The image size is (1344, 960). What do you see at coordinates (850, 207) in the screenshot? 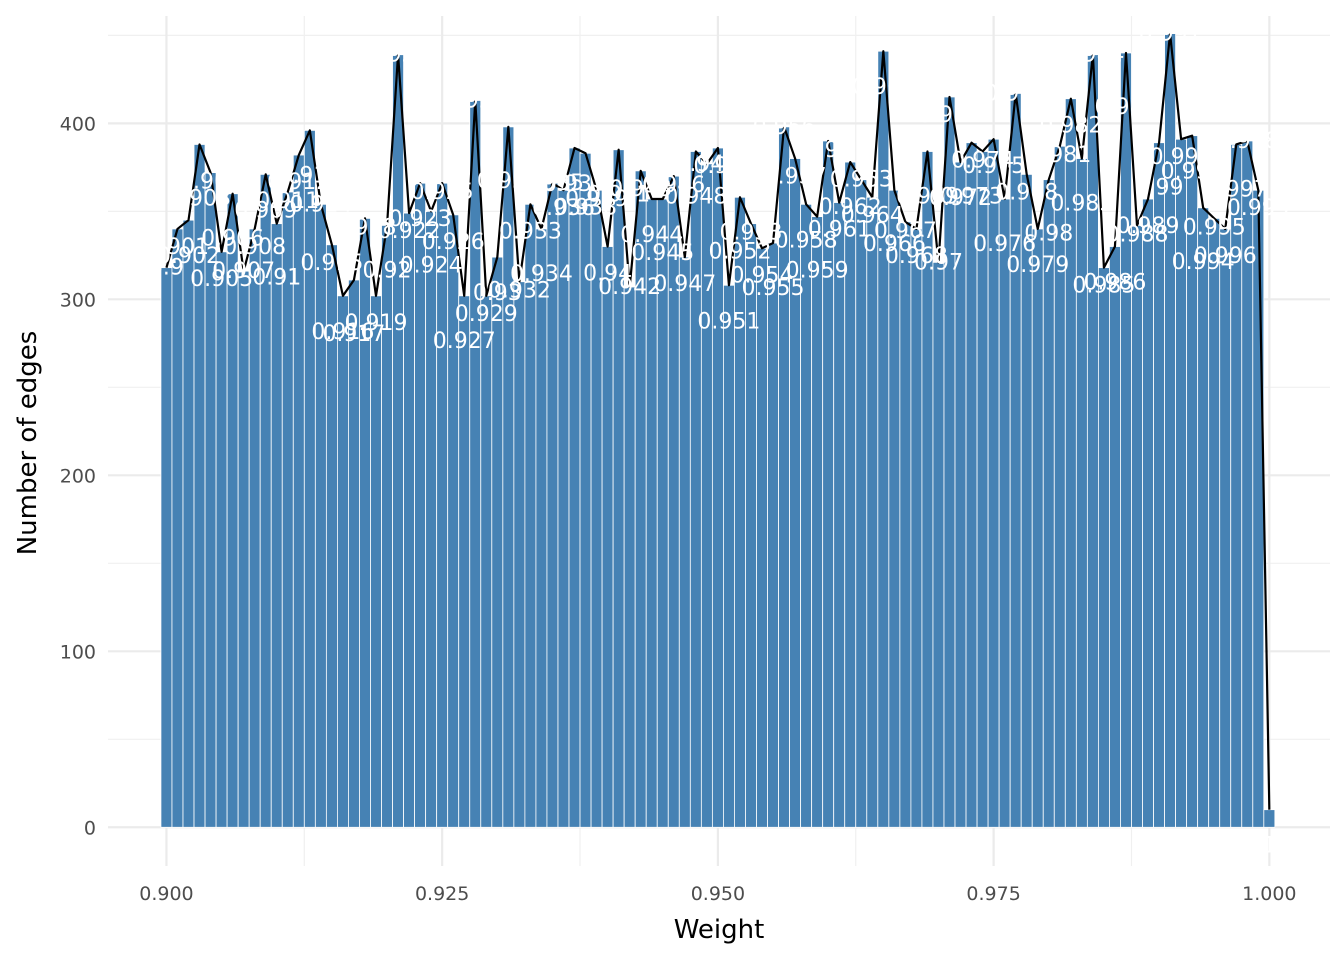
I see `bar-label: 0.962` at bounding box center [850, 207].